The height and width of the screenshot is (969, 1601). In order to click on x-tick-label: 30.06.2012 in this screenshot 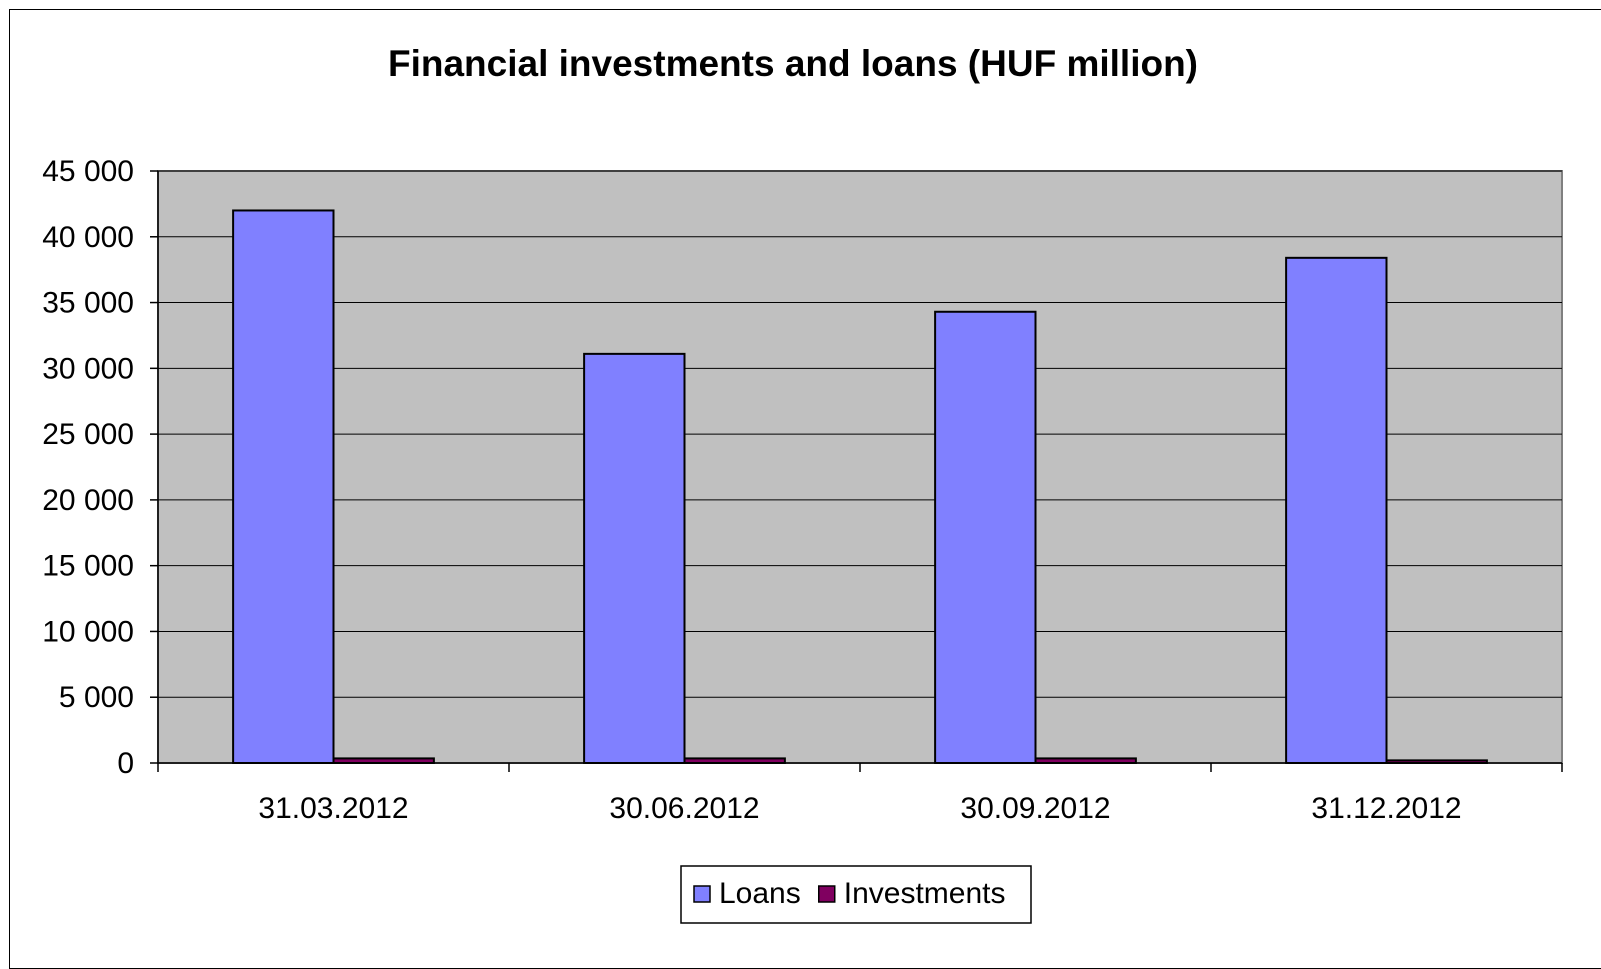, I will do `click(684, 808)`.